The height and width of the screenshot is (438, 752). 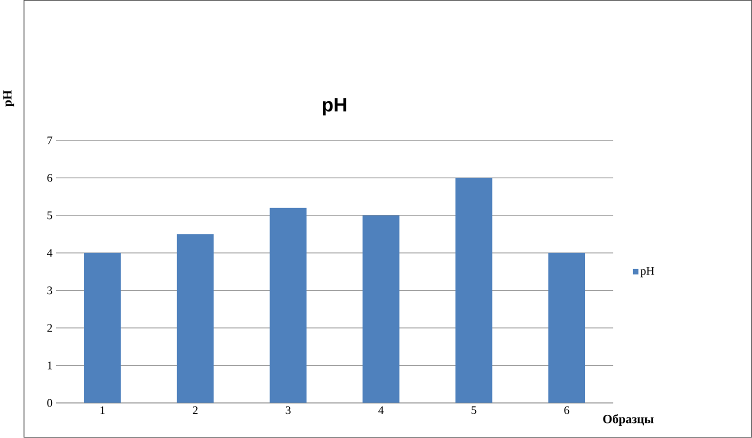 I want to click on y-axis-title: pH, so click(x=8, y=98).